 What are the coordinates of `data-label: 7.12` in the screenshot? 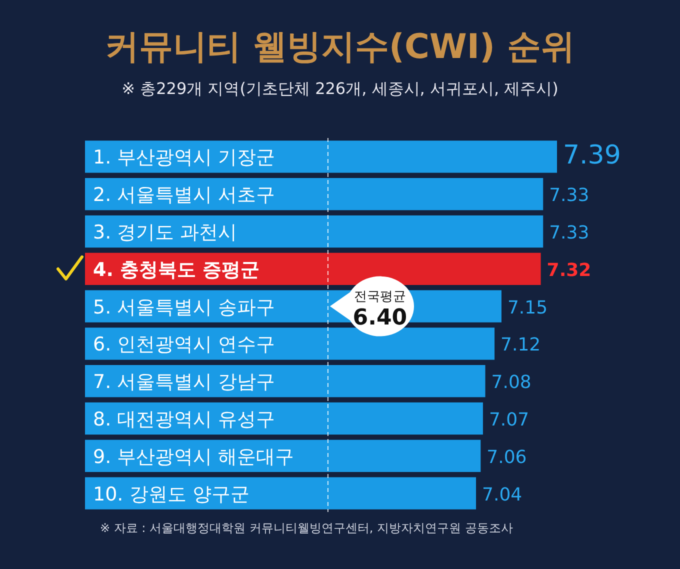 It's located at (520, 345).